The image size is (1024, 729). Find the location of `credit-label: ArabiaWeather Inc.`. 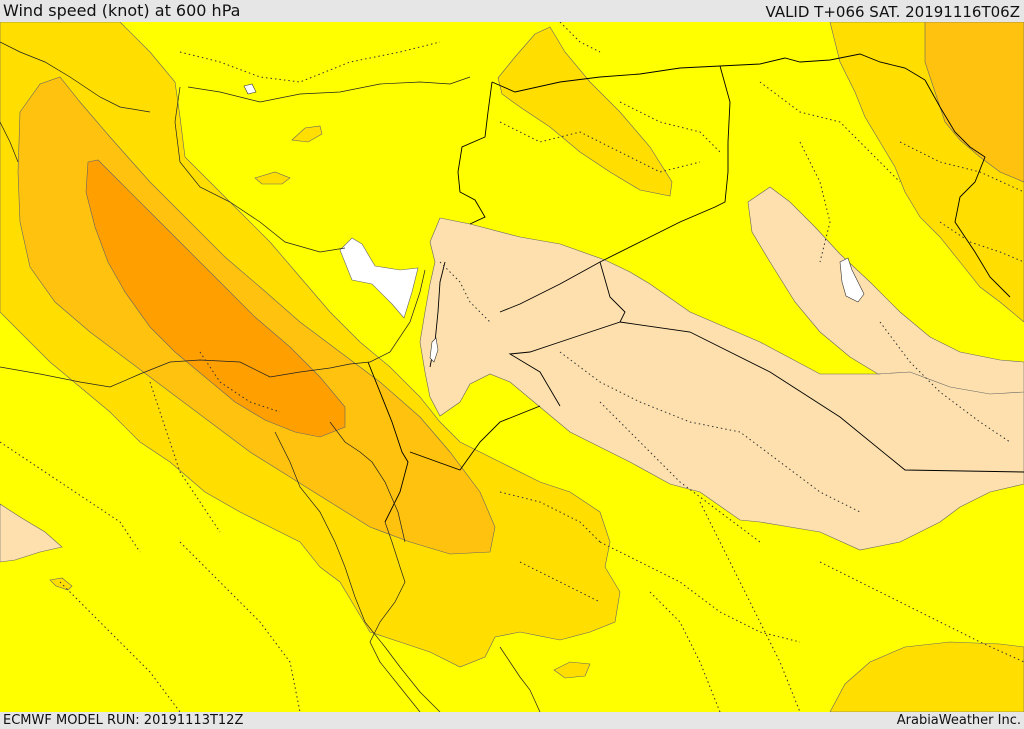

credit-label: ArabiaWeather Inc. is located at coordinates (958, 720).